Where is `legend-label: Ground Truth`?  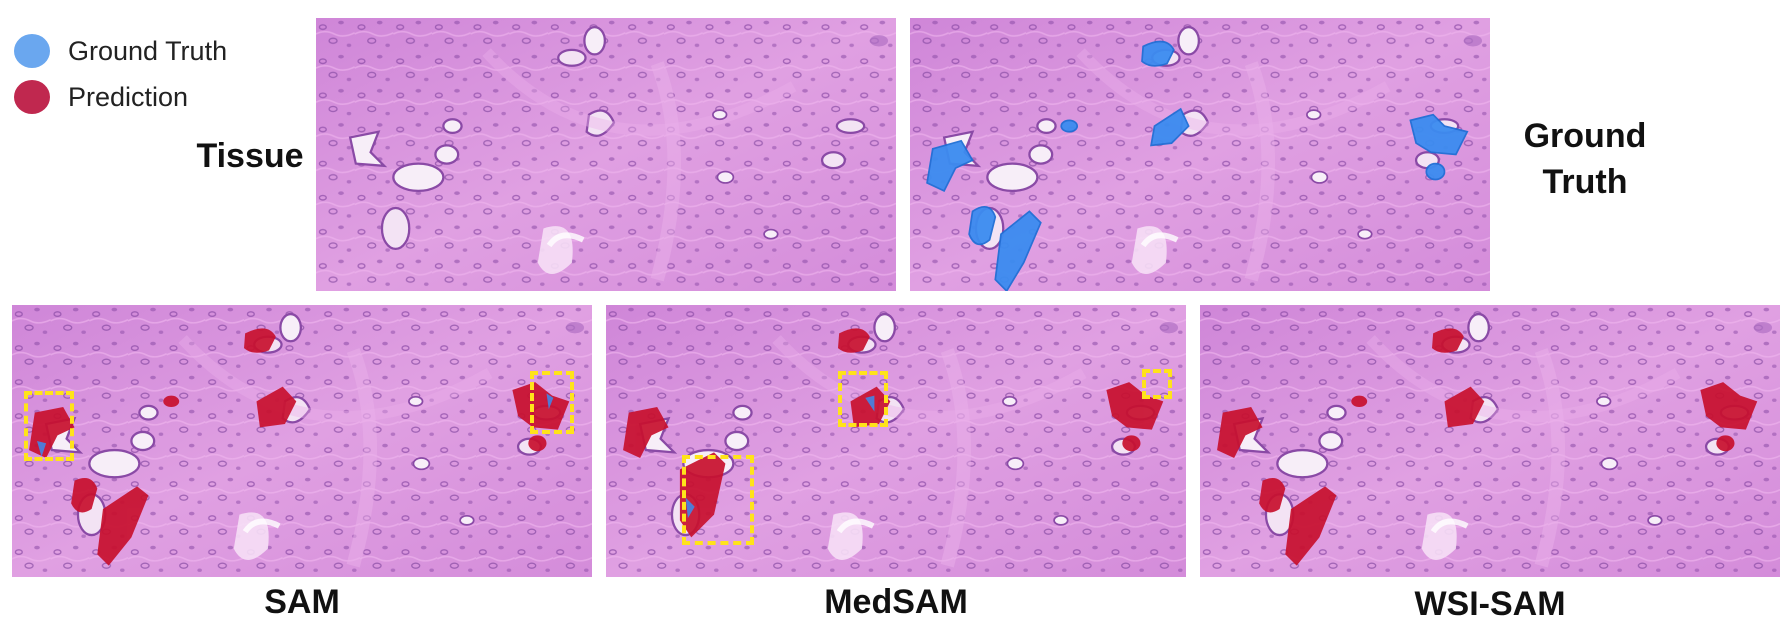
legend-label: Ground Truth is located at coordinates (148, 50).